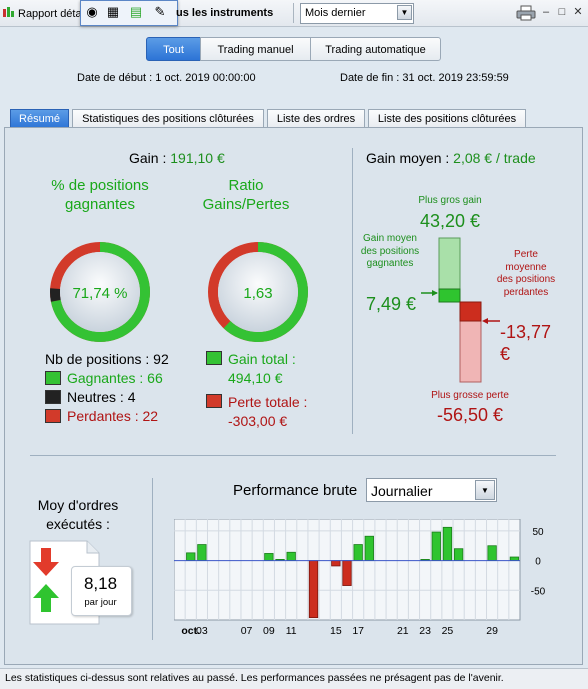 The image size is (588, 689). What do you see at coordinates (425, 631) in the screenshot?
I see `chart-x-tick-label: 23` at bounding box center [425, 631].